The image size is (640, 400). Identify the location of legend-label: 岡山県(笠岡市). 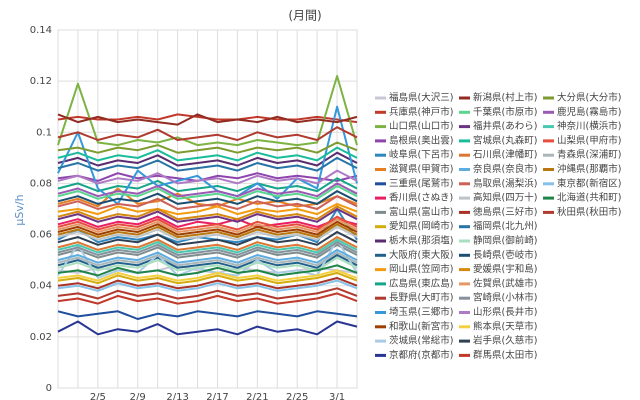
(421, 269).